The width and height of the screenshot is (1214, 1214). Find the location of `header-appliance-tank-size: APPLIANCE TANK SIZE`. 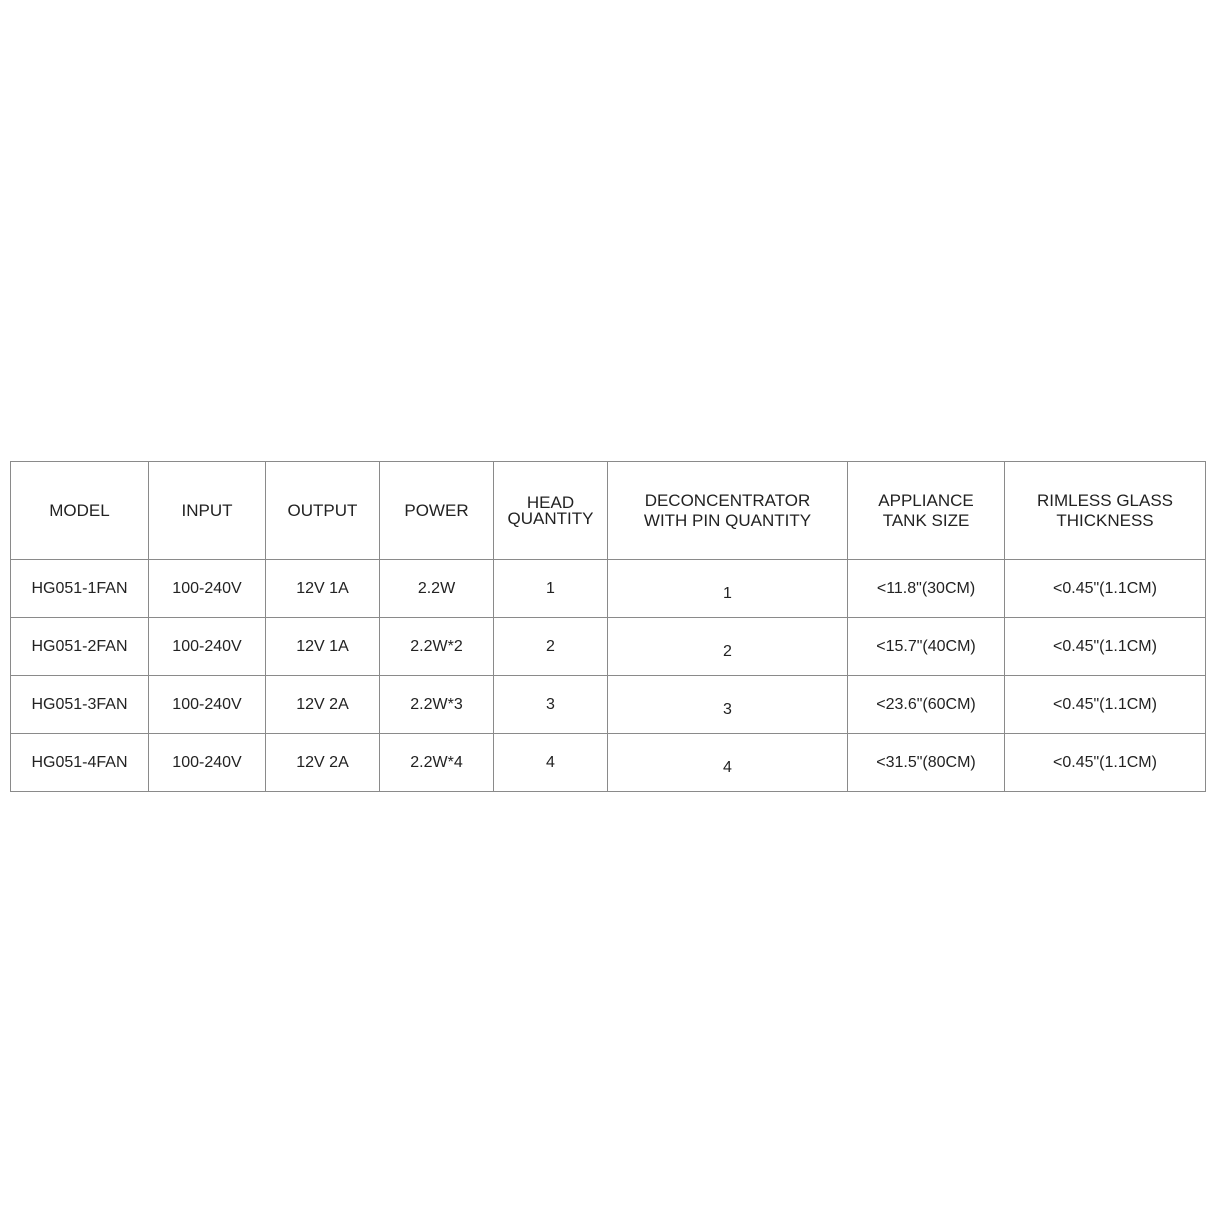

header-appliance-tank-size: APPLIANCE TANK SIZE is located at coordinates (926, 510).